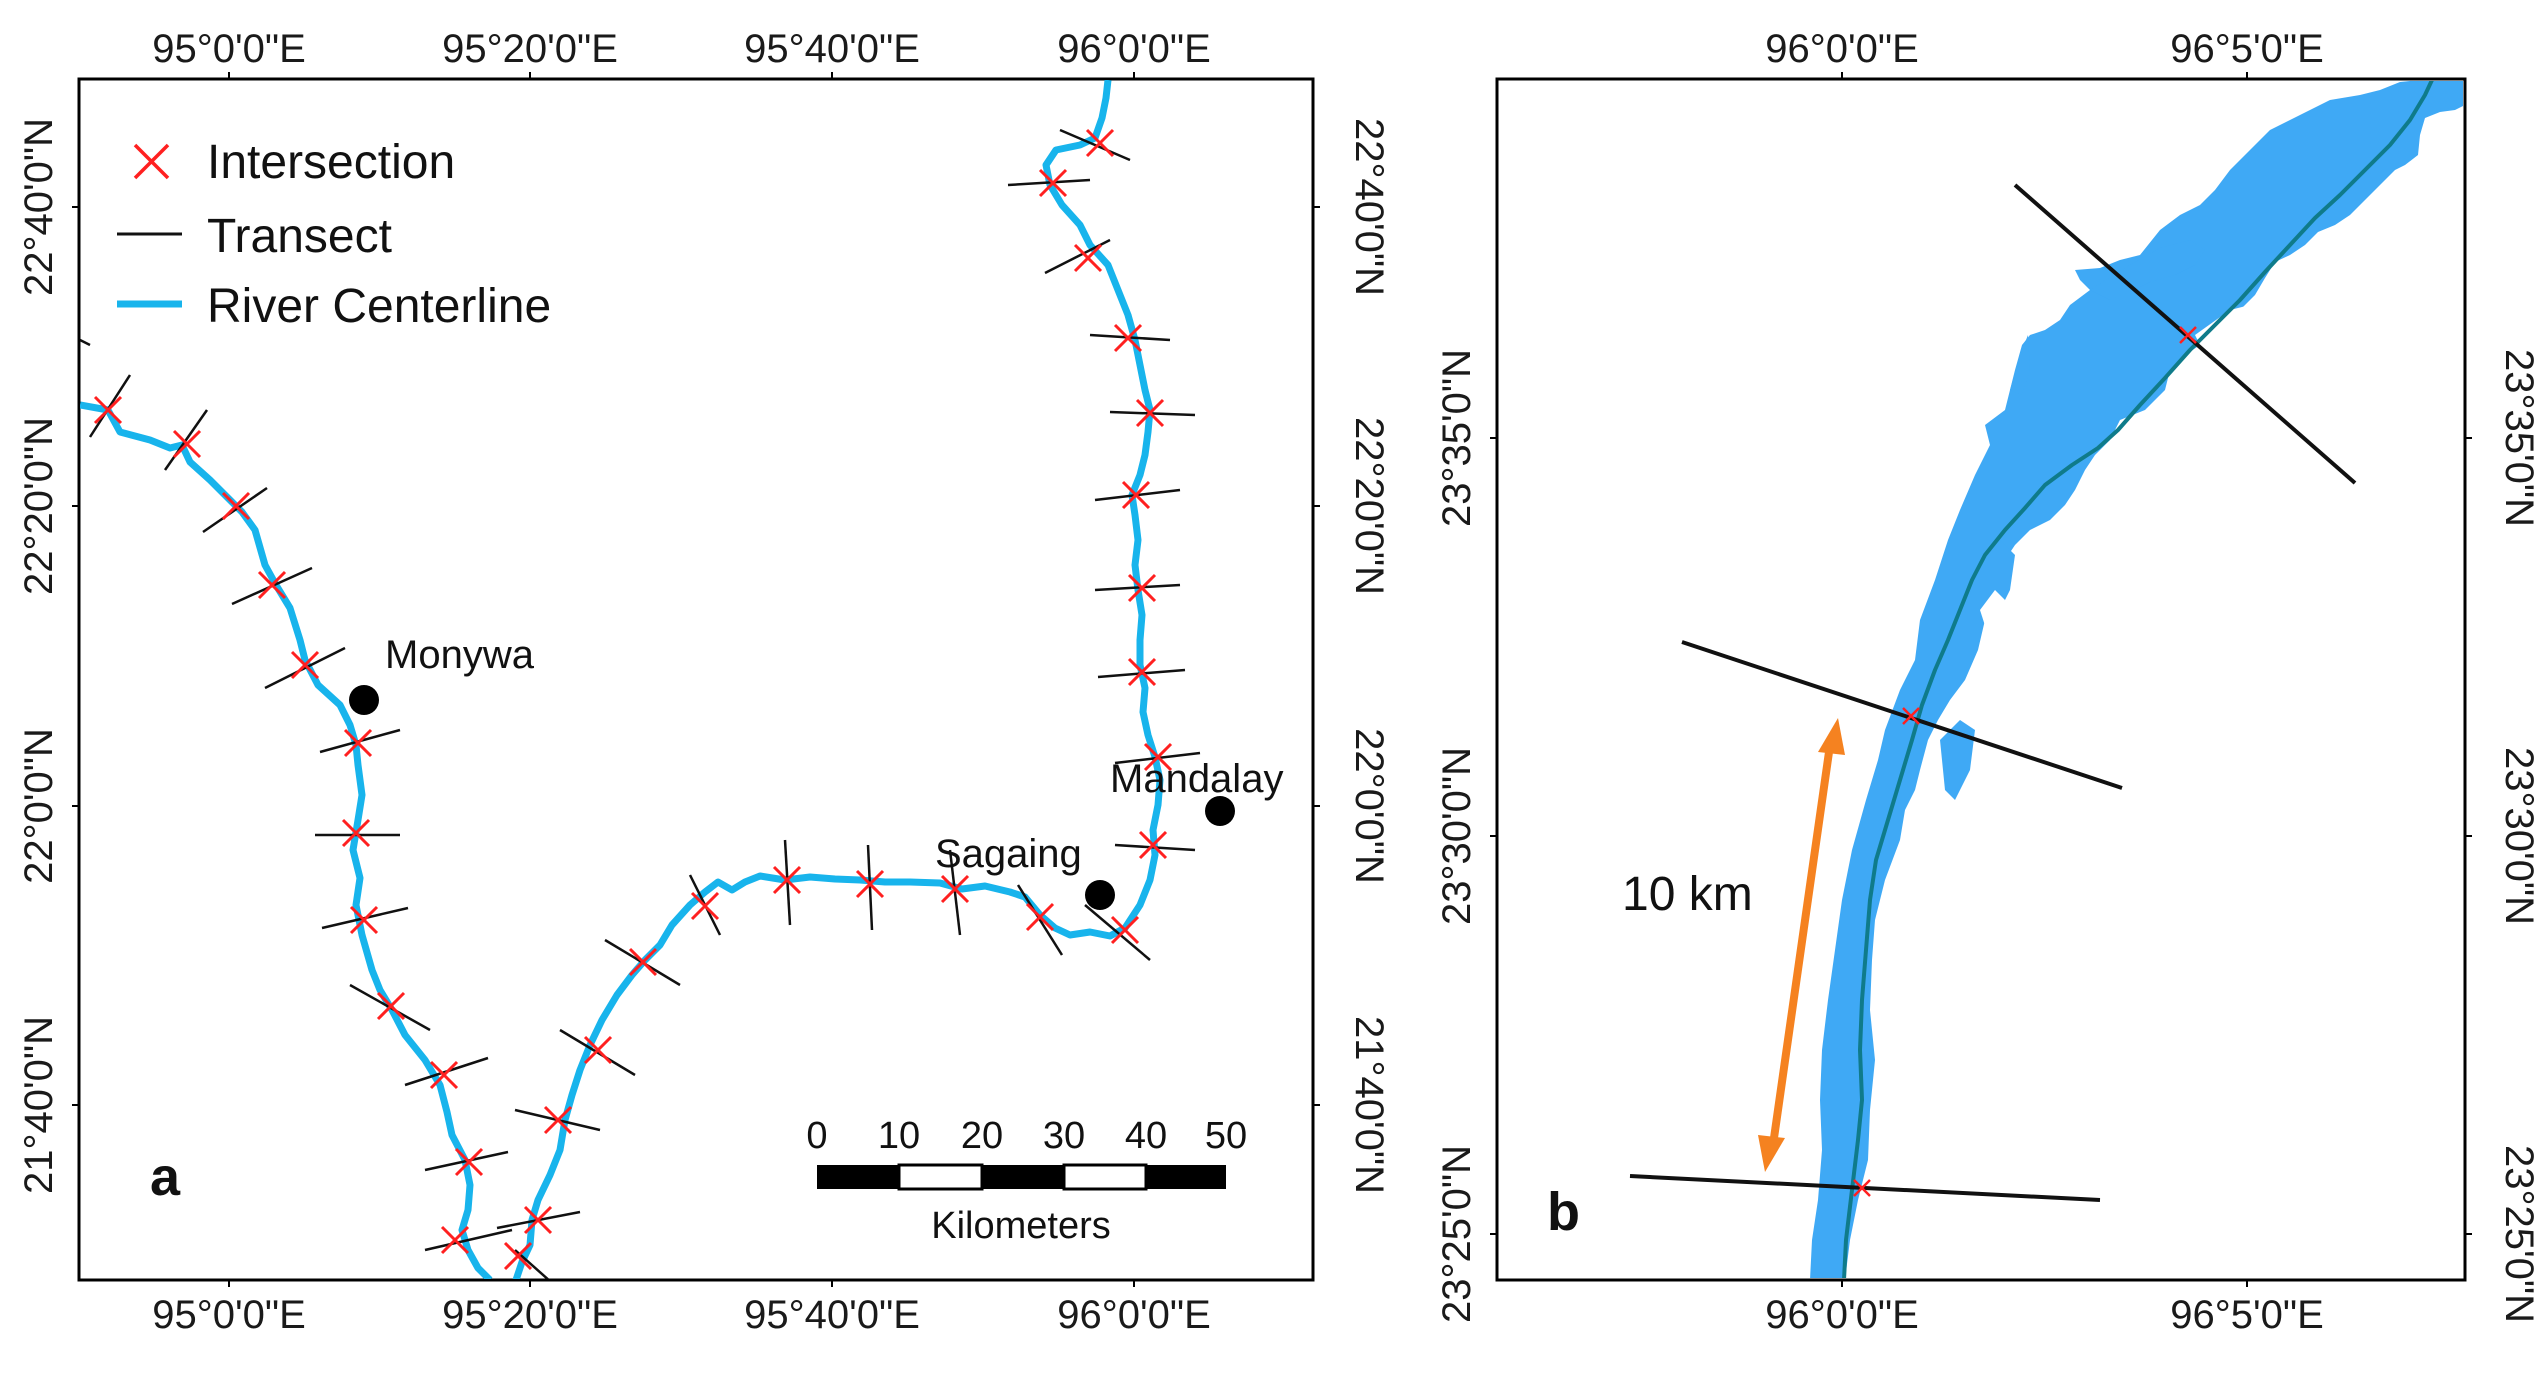  I want to click on scale-unit: Kilometers, so click(1021, 1226).